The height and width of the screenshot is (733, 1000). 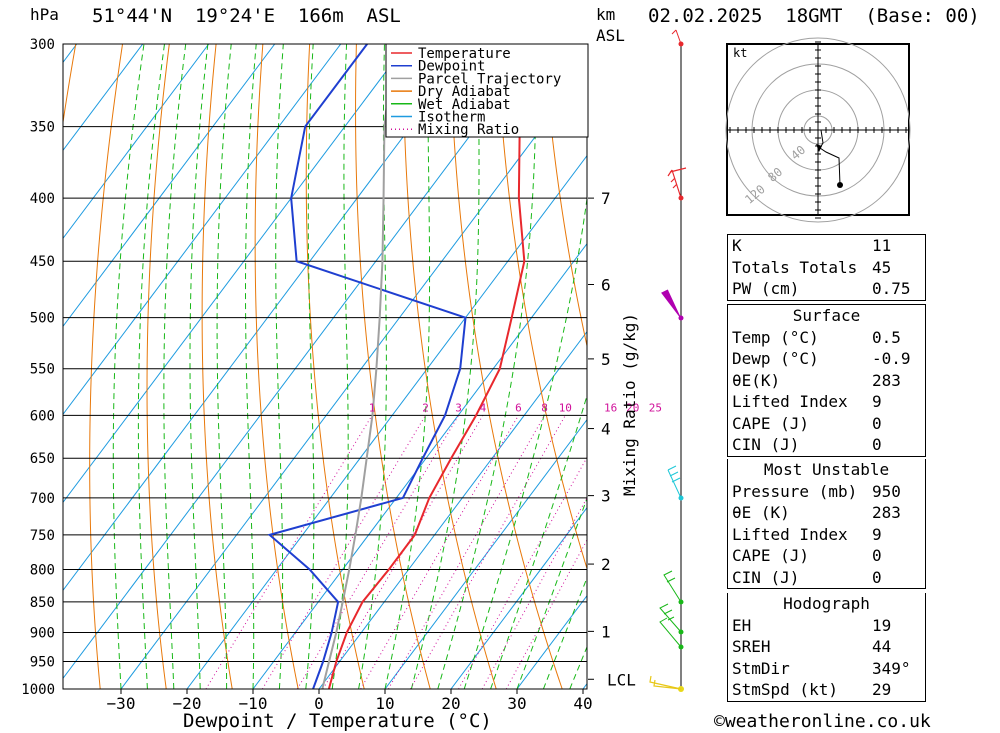 I want to click on pressure-tick-label: 750, so click(x=42, y=536).